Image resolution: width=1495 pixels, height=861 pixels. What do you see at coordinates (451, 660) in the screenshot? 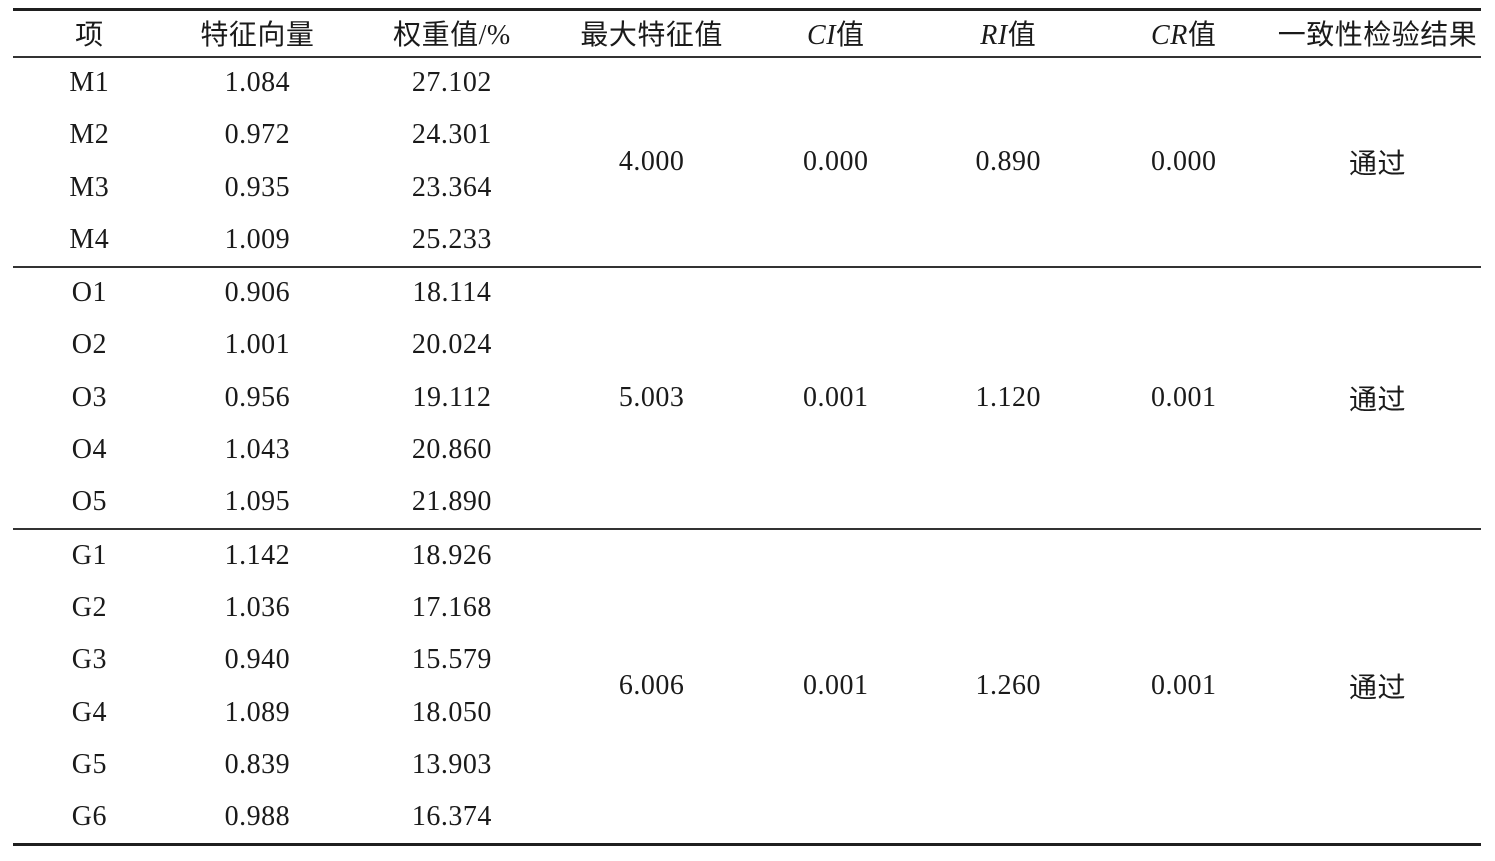
I see `cell-weight: 15.579` at bounding box center [451, 660].